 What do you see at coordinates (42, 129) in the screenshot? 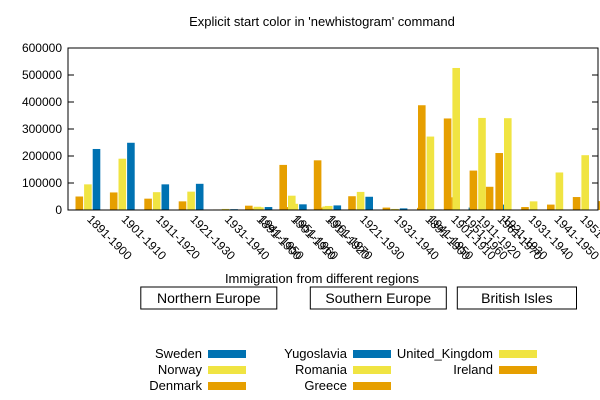
I see `y-tick-label: 300000` at bounding box center [42, 129].